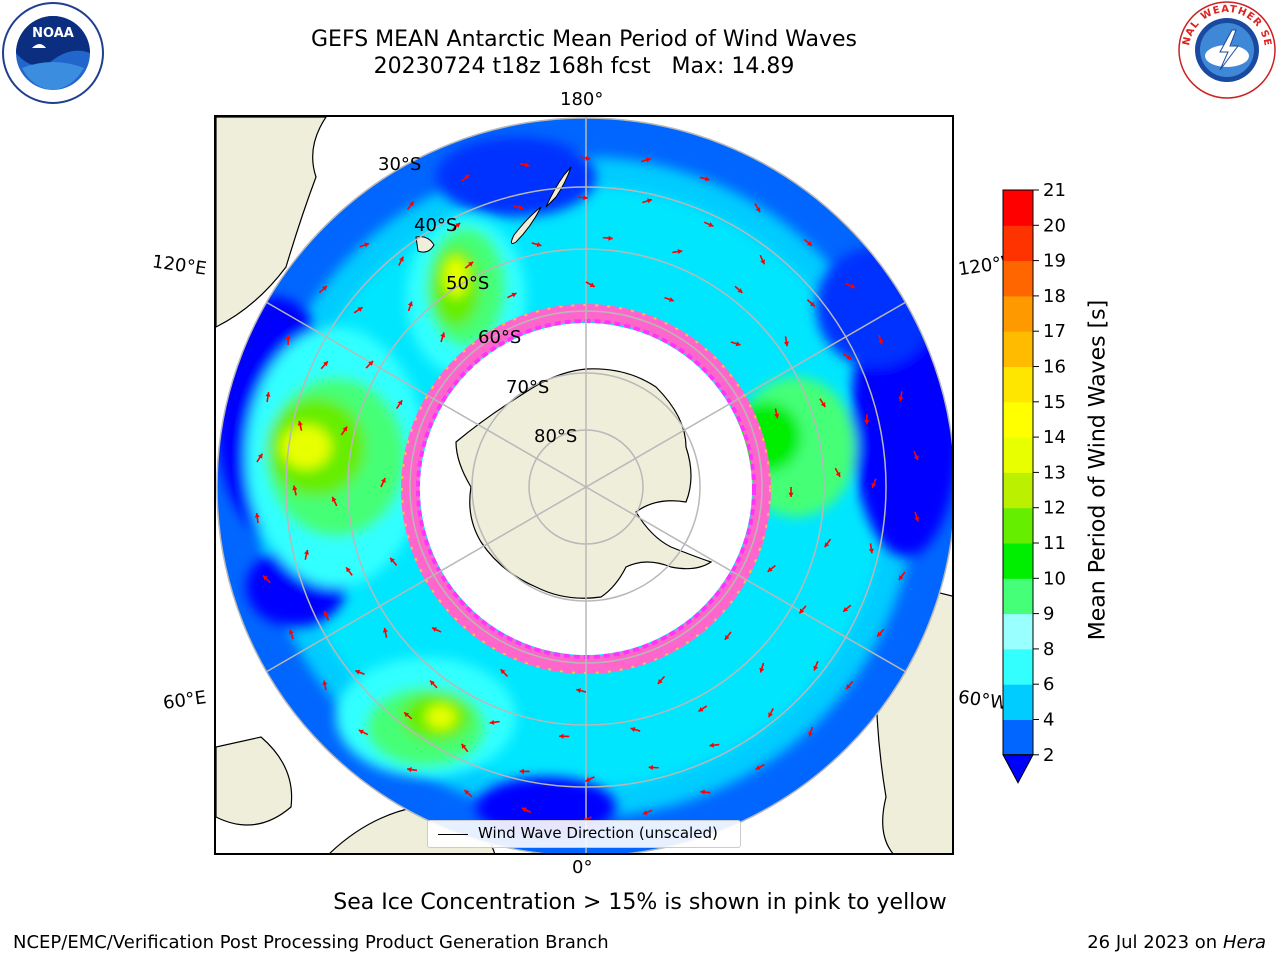 This screenshot has height=960, width=1280. Describe the element at coordinates (582, 99) in the screenshot. I see `lon-label-180: 180°` at that location.